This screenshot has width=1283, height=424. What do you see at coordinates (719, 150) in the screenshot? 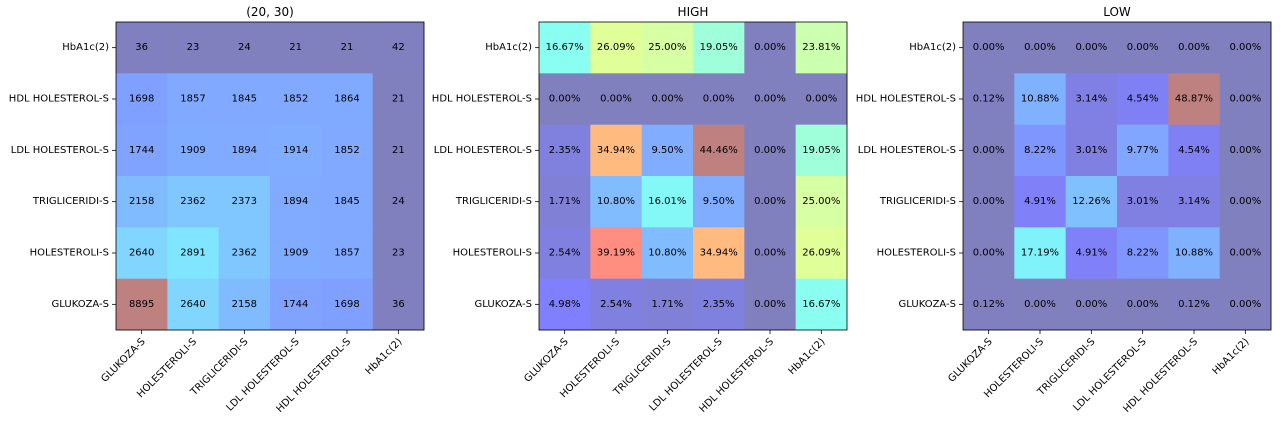
I see `cell-value-label: 44.46%` at bounding box center [719, 150].